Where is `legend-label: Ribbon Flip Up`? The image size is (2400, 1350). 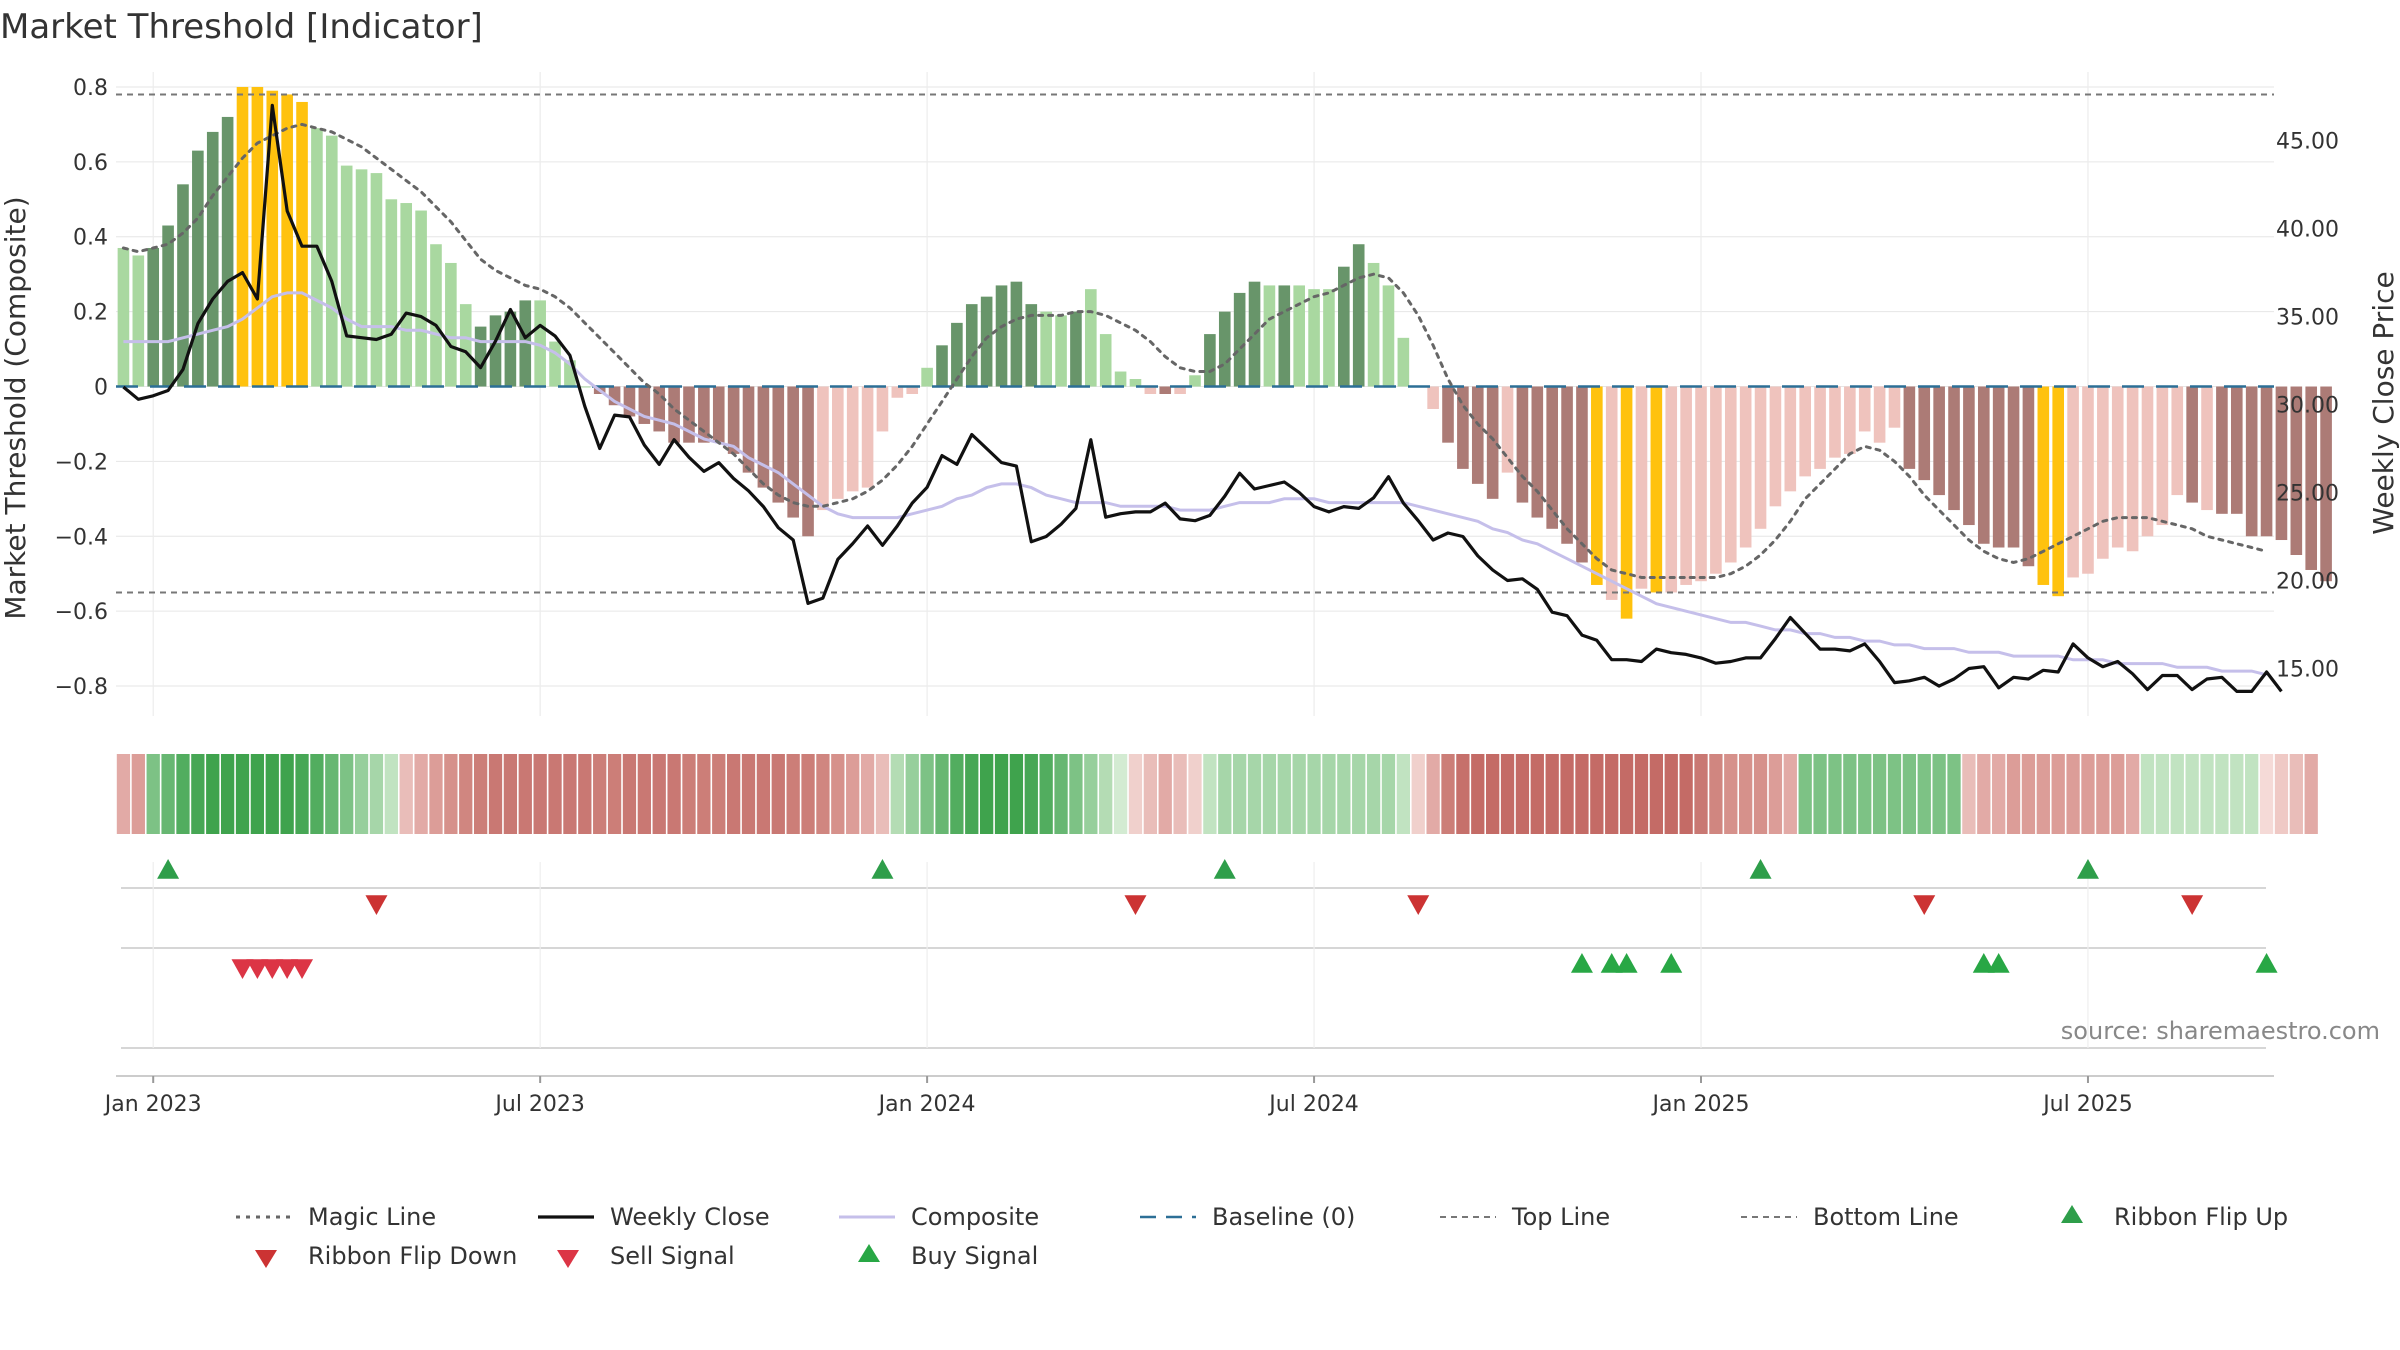 legend-label: Ribbon Flip Up is located at coordinates (2201, 1217).